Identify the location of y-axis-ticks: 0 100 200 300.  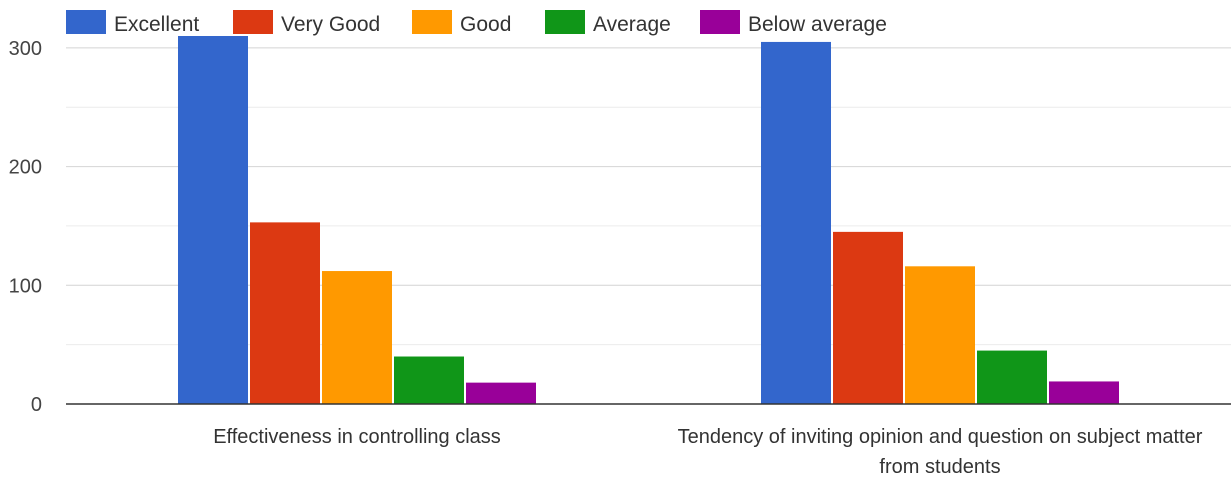
(25, 227).